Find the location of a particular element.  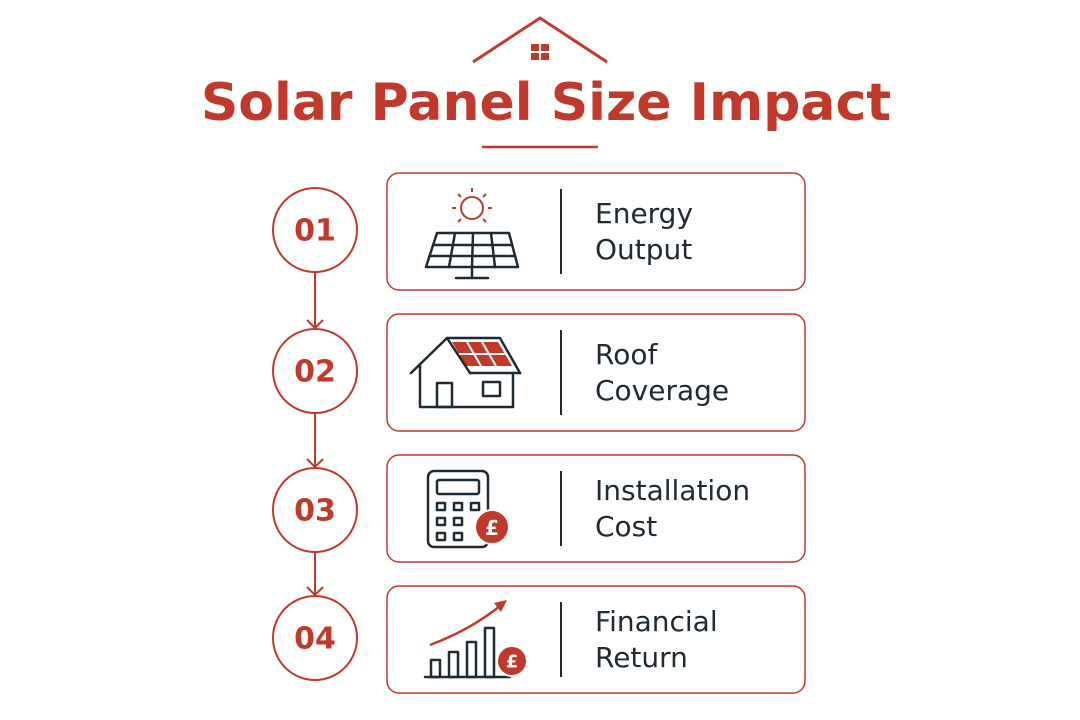

step-number: 03 is located at coordinates (315, 511).